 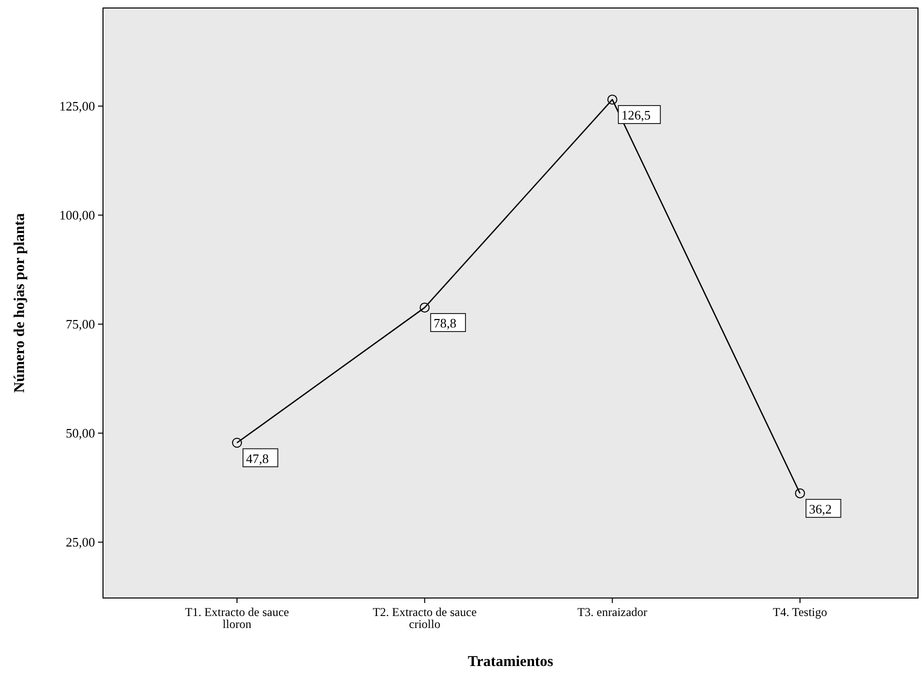 I want to click on data-label: 126,5, so click(x=636, y=115).